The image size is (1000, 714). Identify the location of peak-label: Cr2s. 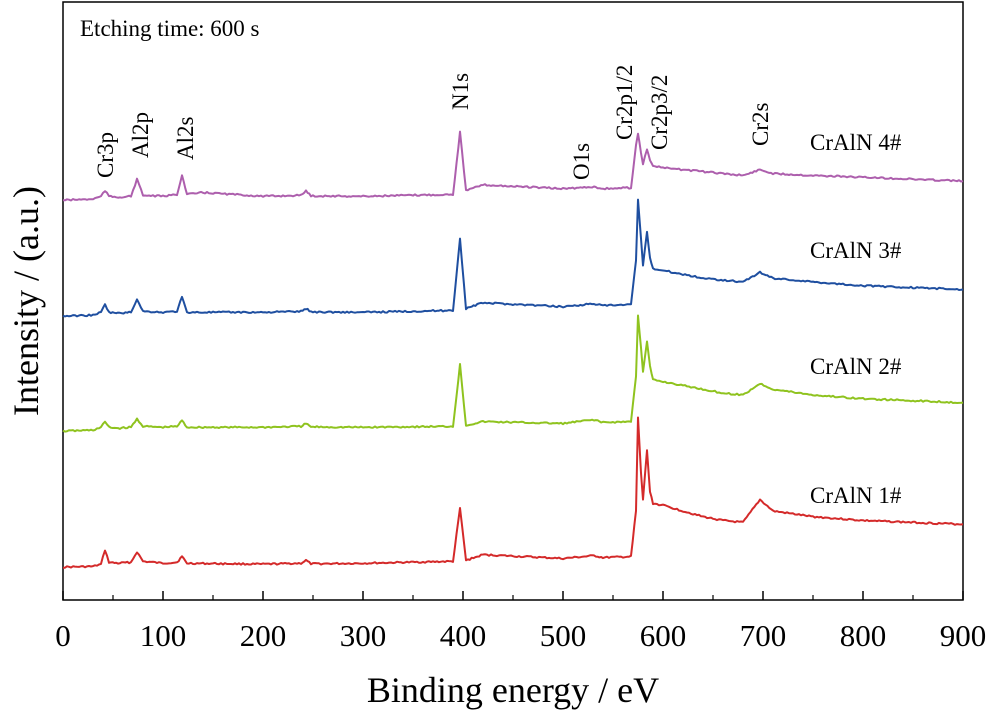
(760, 125).